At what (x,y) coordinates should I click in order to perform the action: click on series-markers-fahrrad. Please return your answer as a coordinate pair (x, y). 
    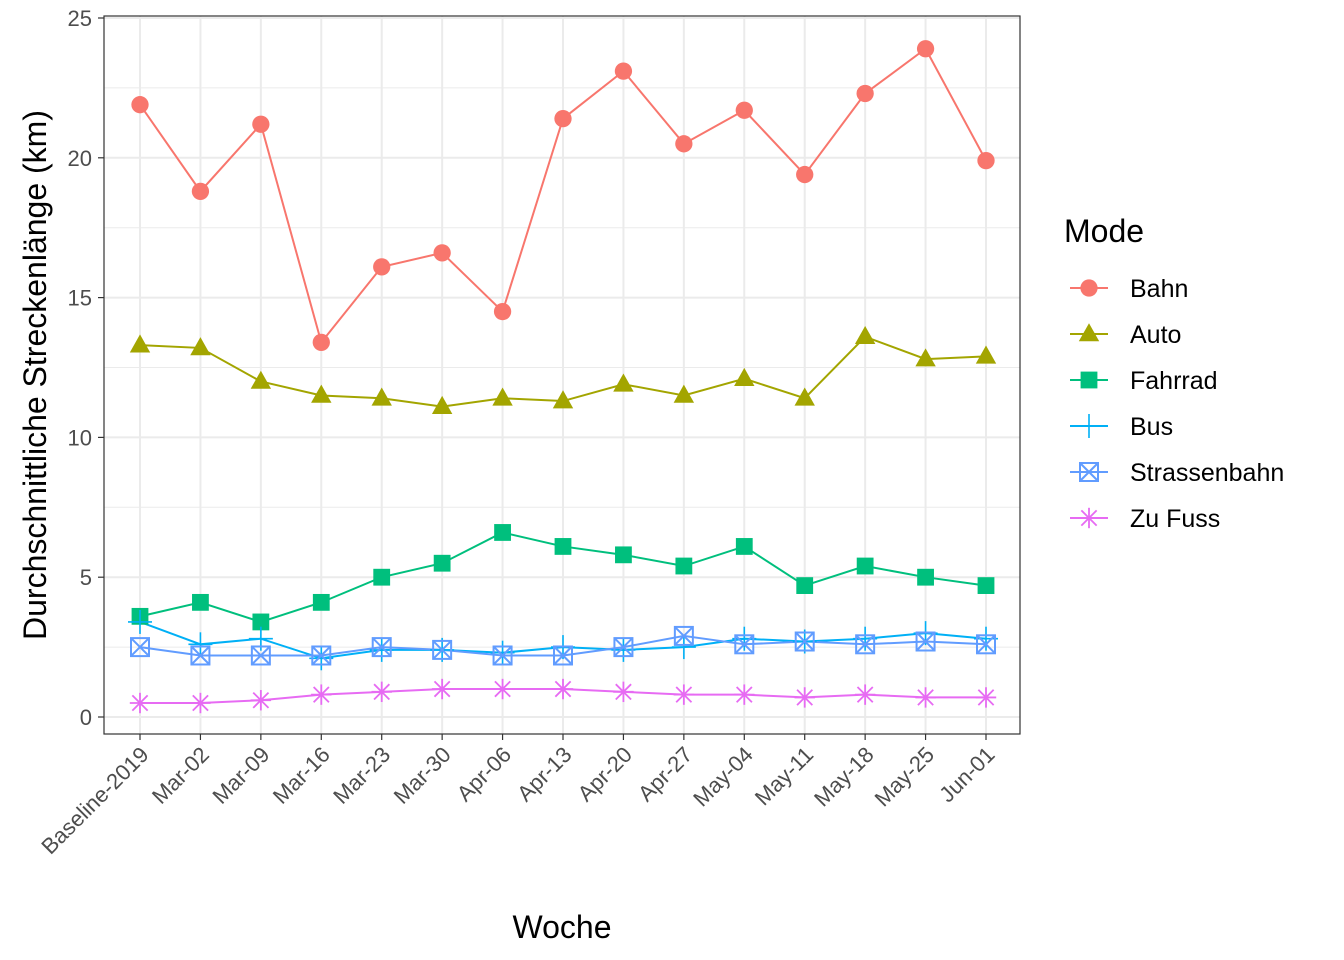
    Looking at the image, I should click on (563, 577).